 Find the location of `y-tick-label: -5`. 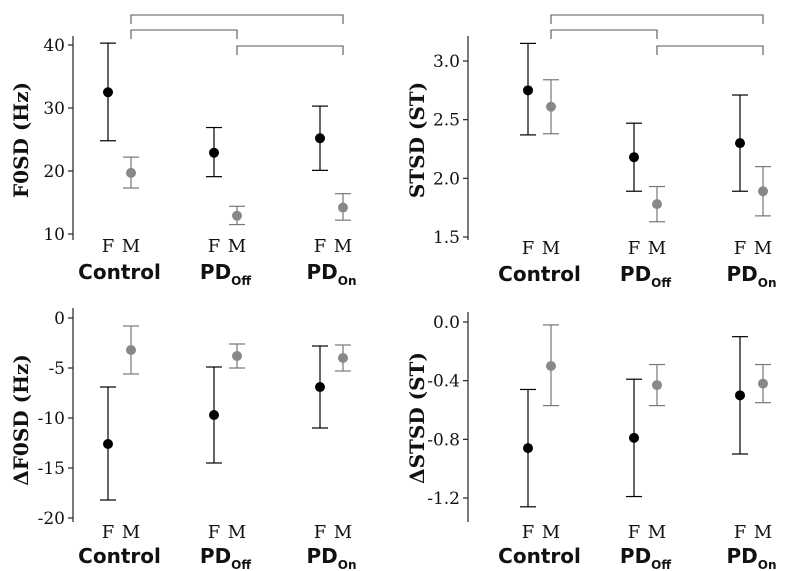

y-tick-label: -5 is located at coordinates (56, 369).